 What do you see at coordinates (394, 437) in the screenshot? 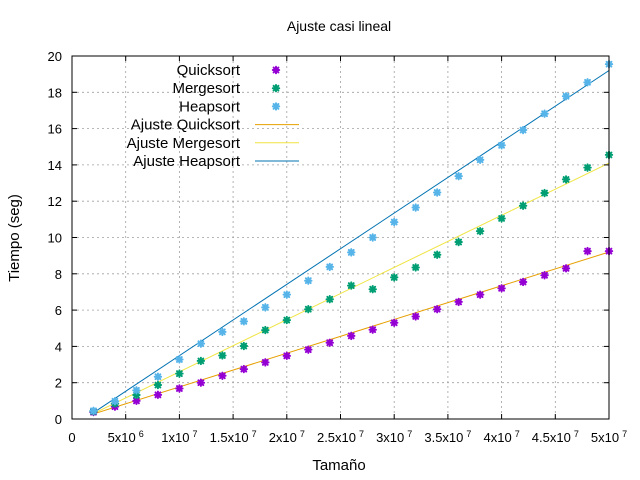
I see `x-tick-label: 3x10 7` at bounding box center [394, 437].